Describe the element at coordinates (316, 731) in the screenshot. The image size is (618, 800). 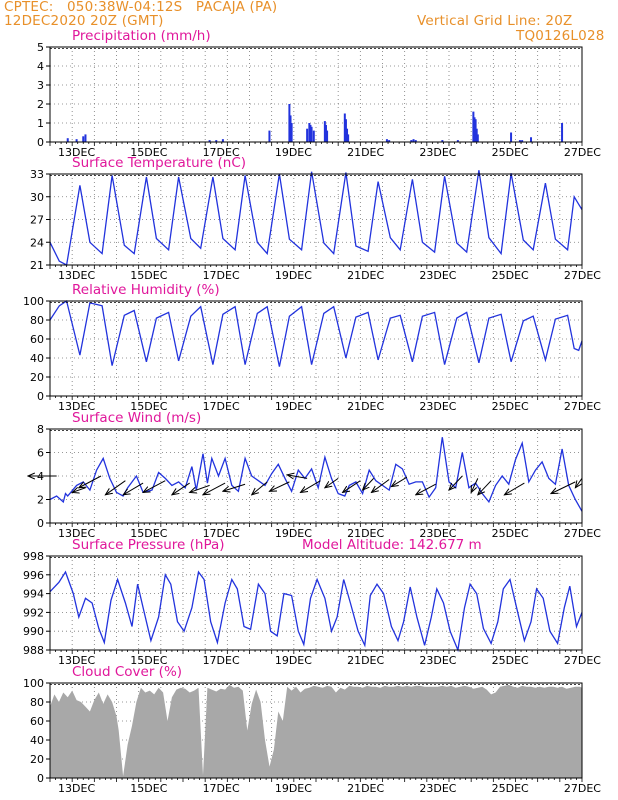
I see `cloud-area` at that location.